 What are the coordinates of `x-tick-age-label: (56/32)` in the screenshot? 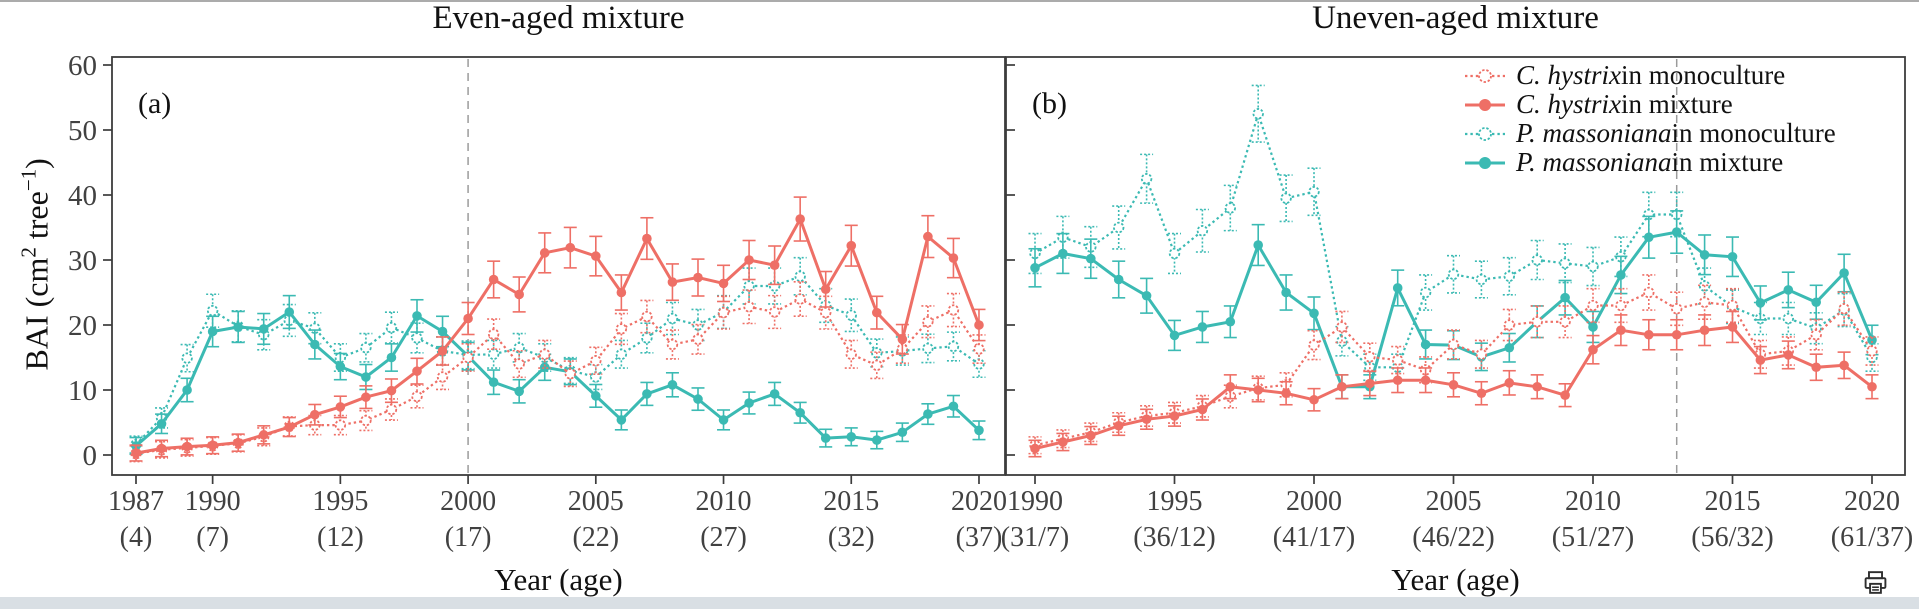 It's located at (1732, 537).